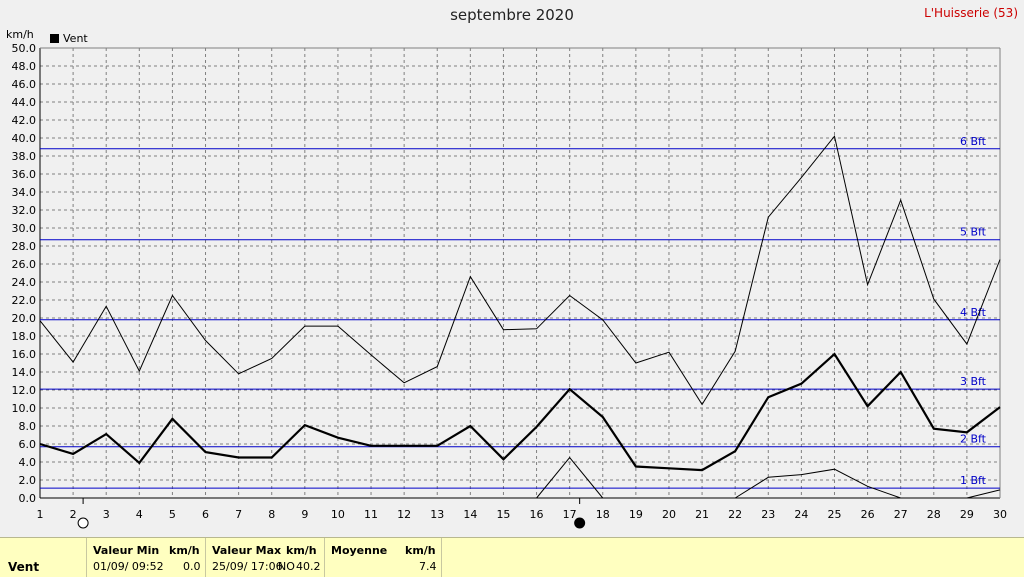 This screenshot has width=1024, height=577. Describe the element at coordinates (636, 514) in the screenshot. I see `x-tick-label: 19` at that location.